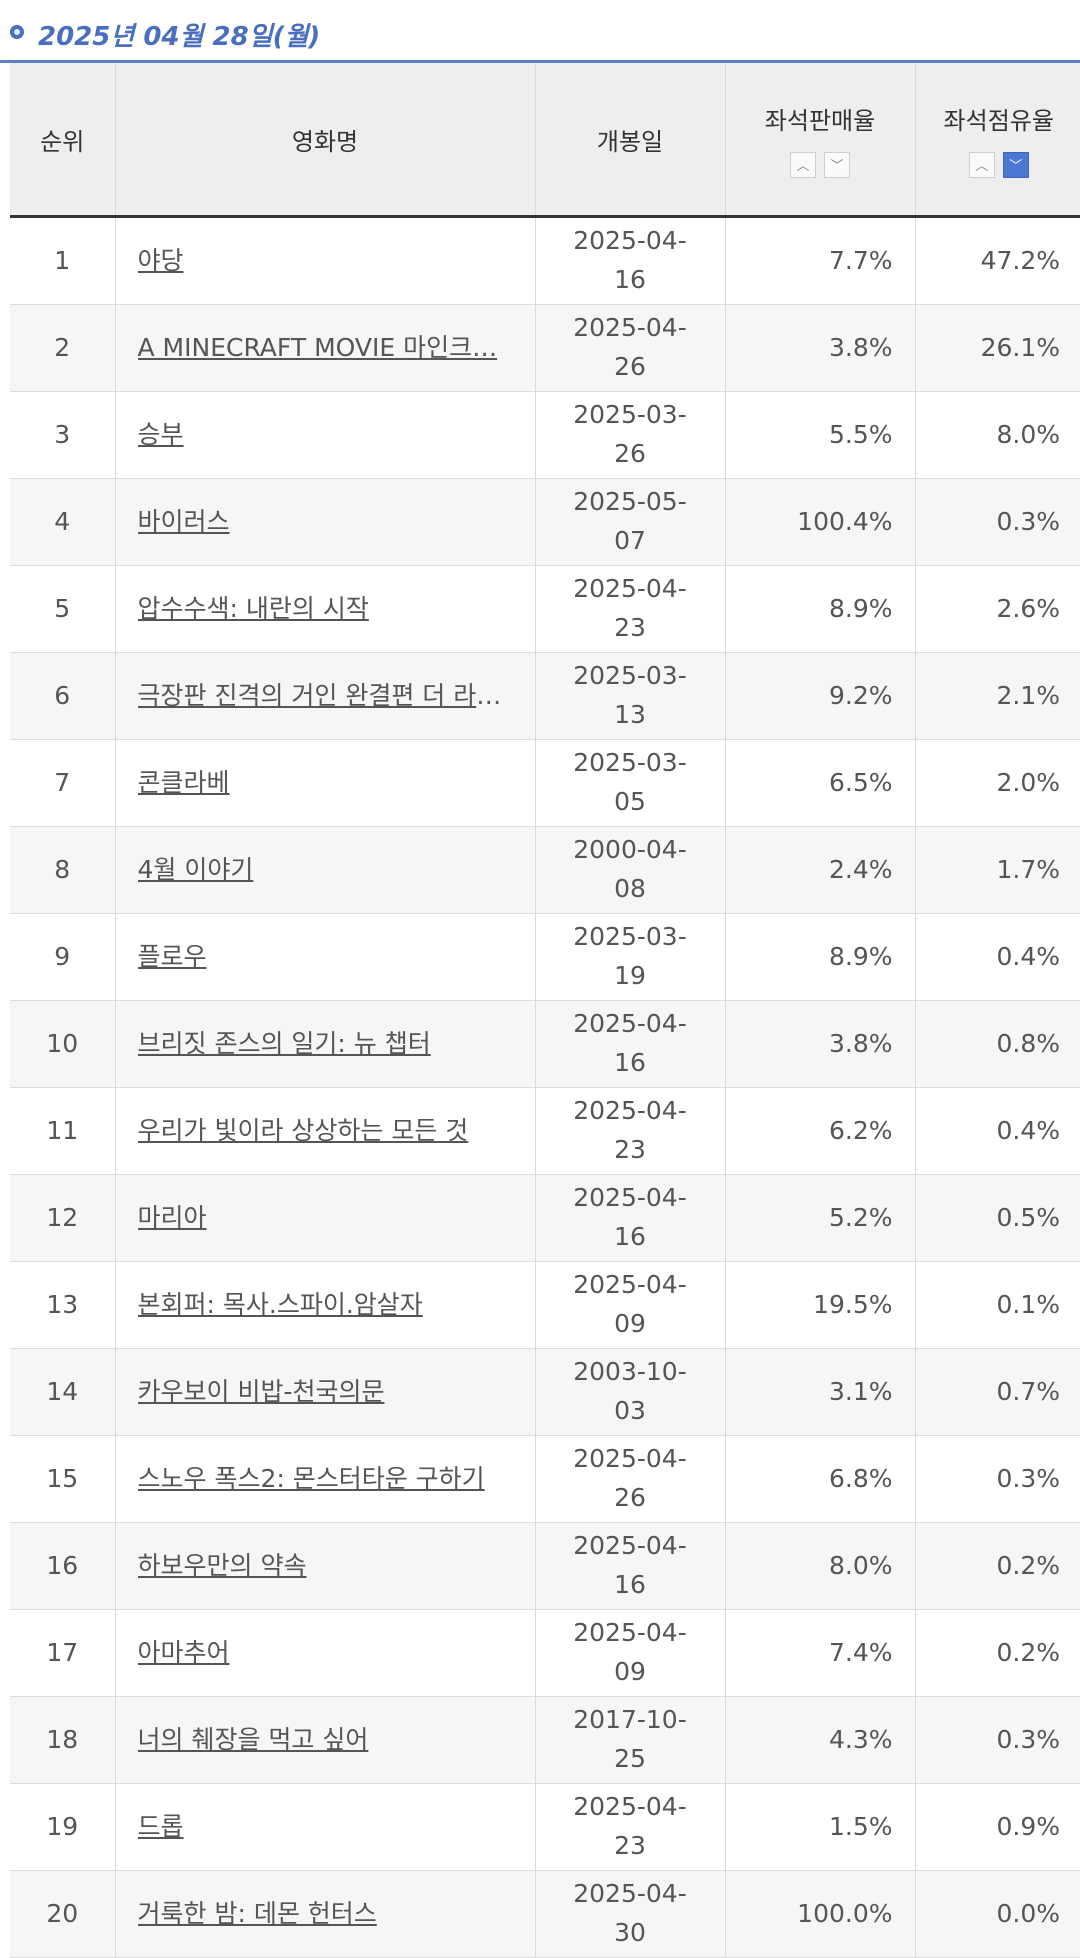 The width and height of the screenshot is (1080, 1958). I want to click on movie-title-link: 너의 췌장을 먹고 싶어, so click(325, 1740).